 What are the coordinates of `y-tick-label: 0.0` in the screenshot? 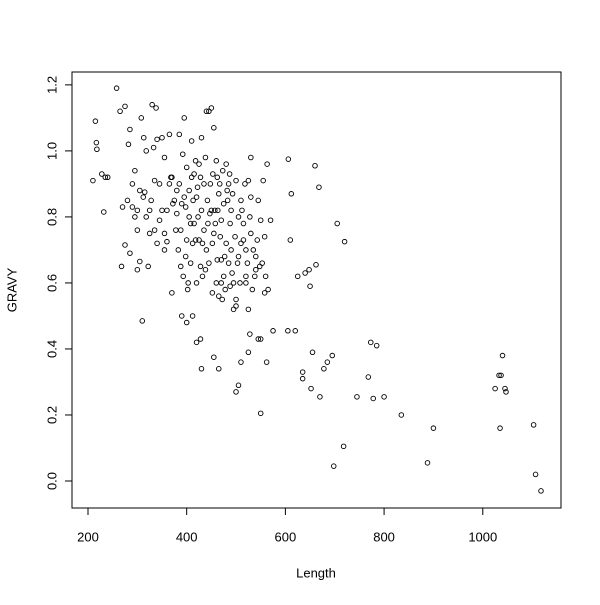 It's located at (51, 481).